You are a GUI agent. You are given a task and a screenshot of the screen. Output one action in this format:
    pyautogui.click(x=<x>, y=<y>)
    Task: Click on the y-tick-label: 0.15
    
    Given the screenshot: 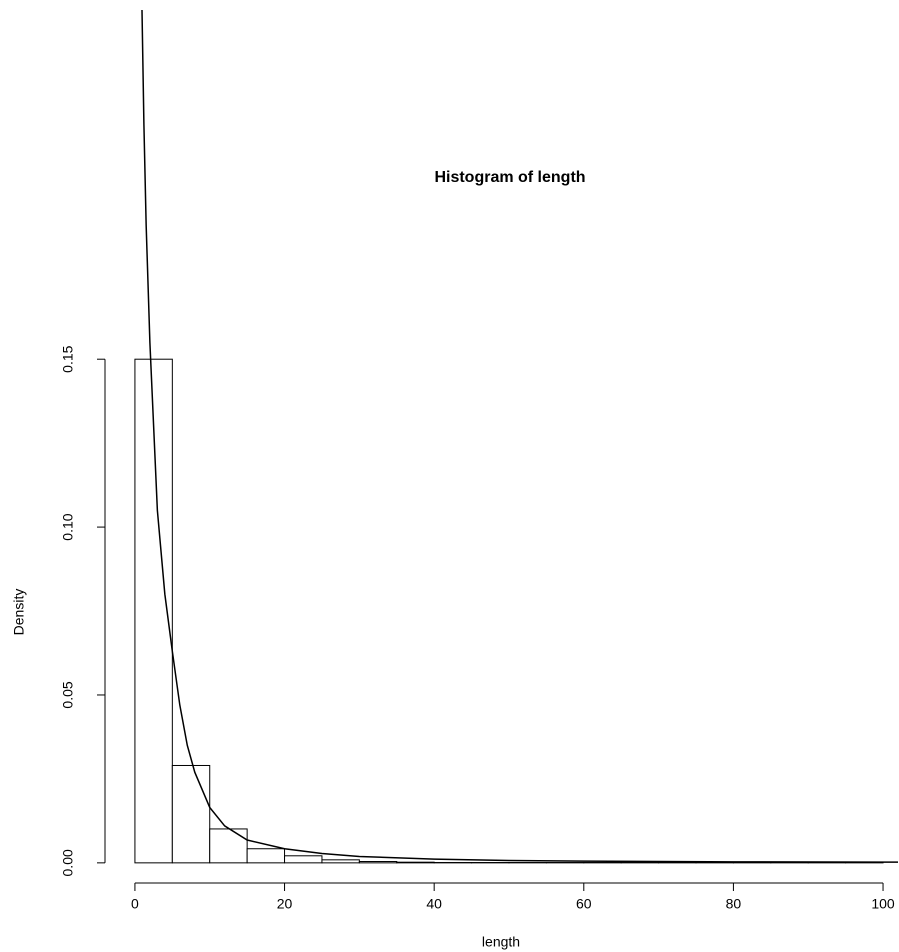 What is the action you would take?
    pyautogui.click(x=68, y=358)
    